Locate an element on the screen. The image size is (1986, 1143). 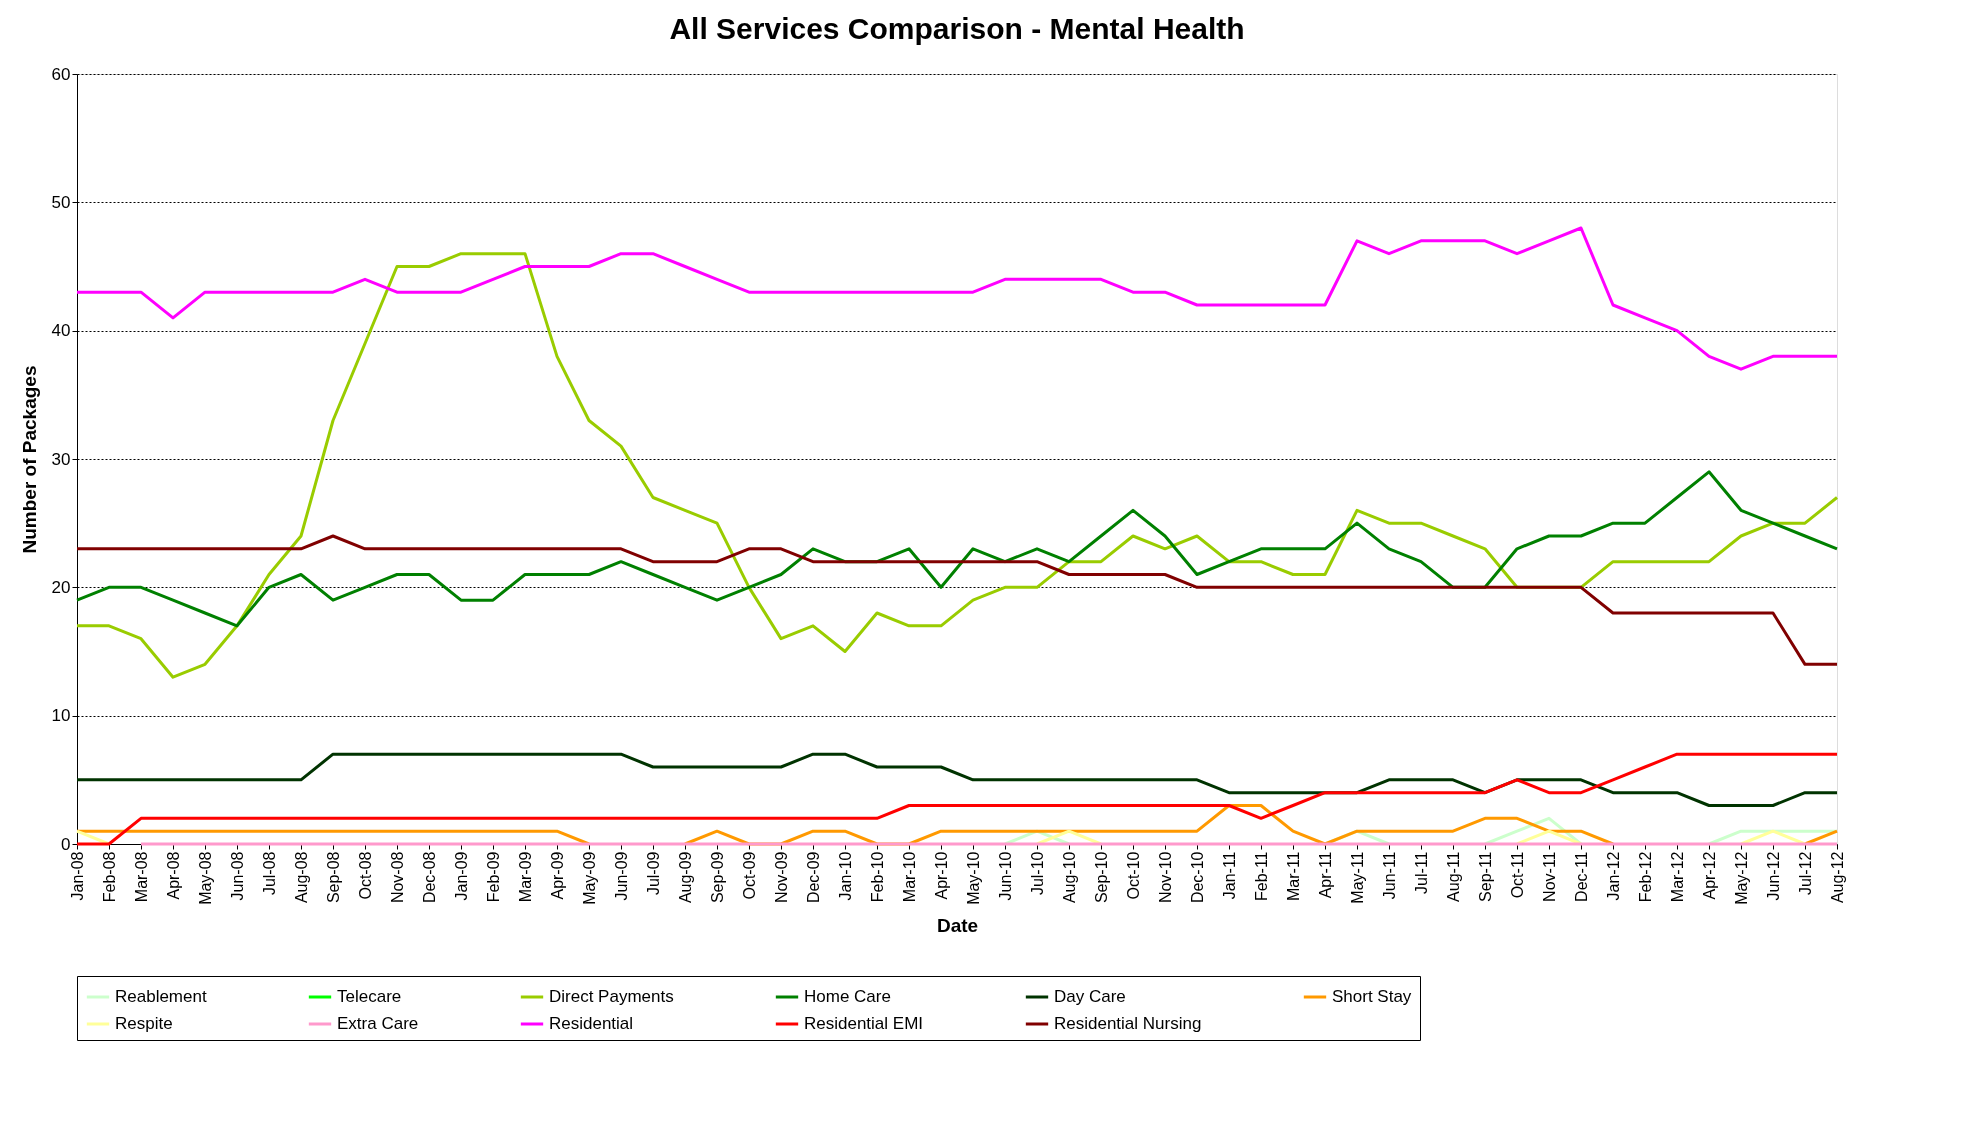
legend-label: Direct Payments is located at coordinates (611, 996).